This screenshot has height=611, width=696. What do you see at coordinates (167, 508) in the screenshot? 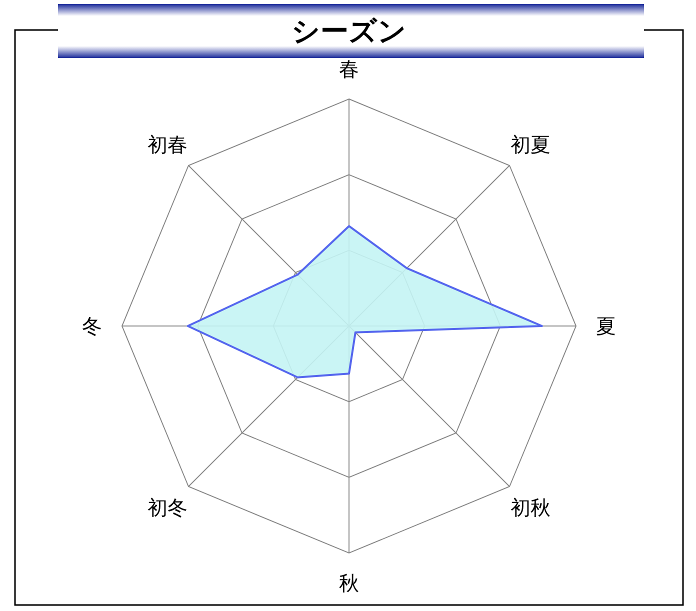
I see `spoke-label: 初冬` at bounding box center [167, 508].